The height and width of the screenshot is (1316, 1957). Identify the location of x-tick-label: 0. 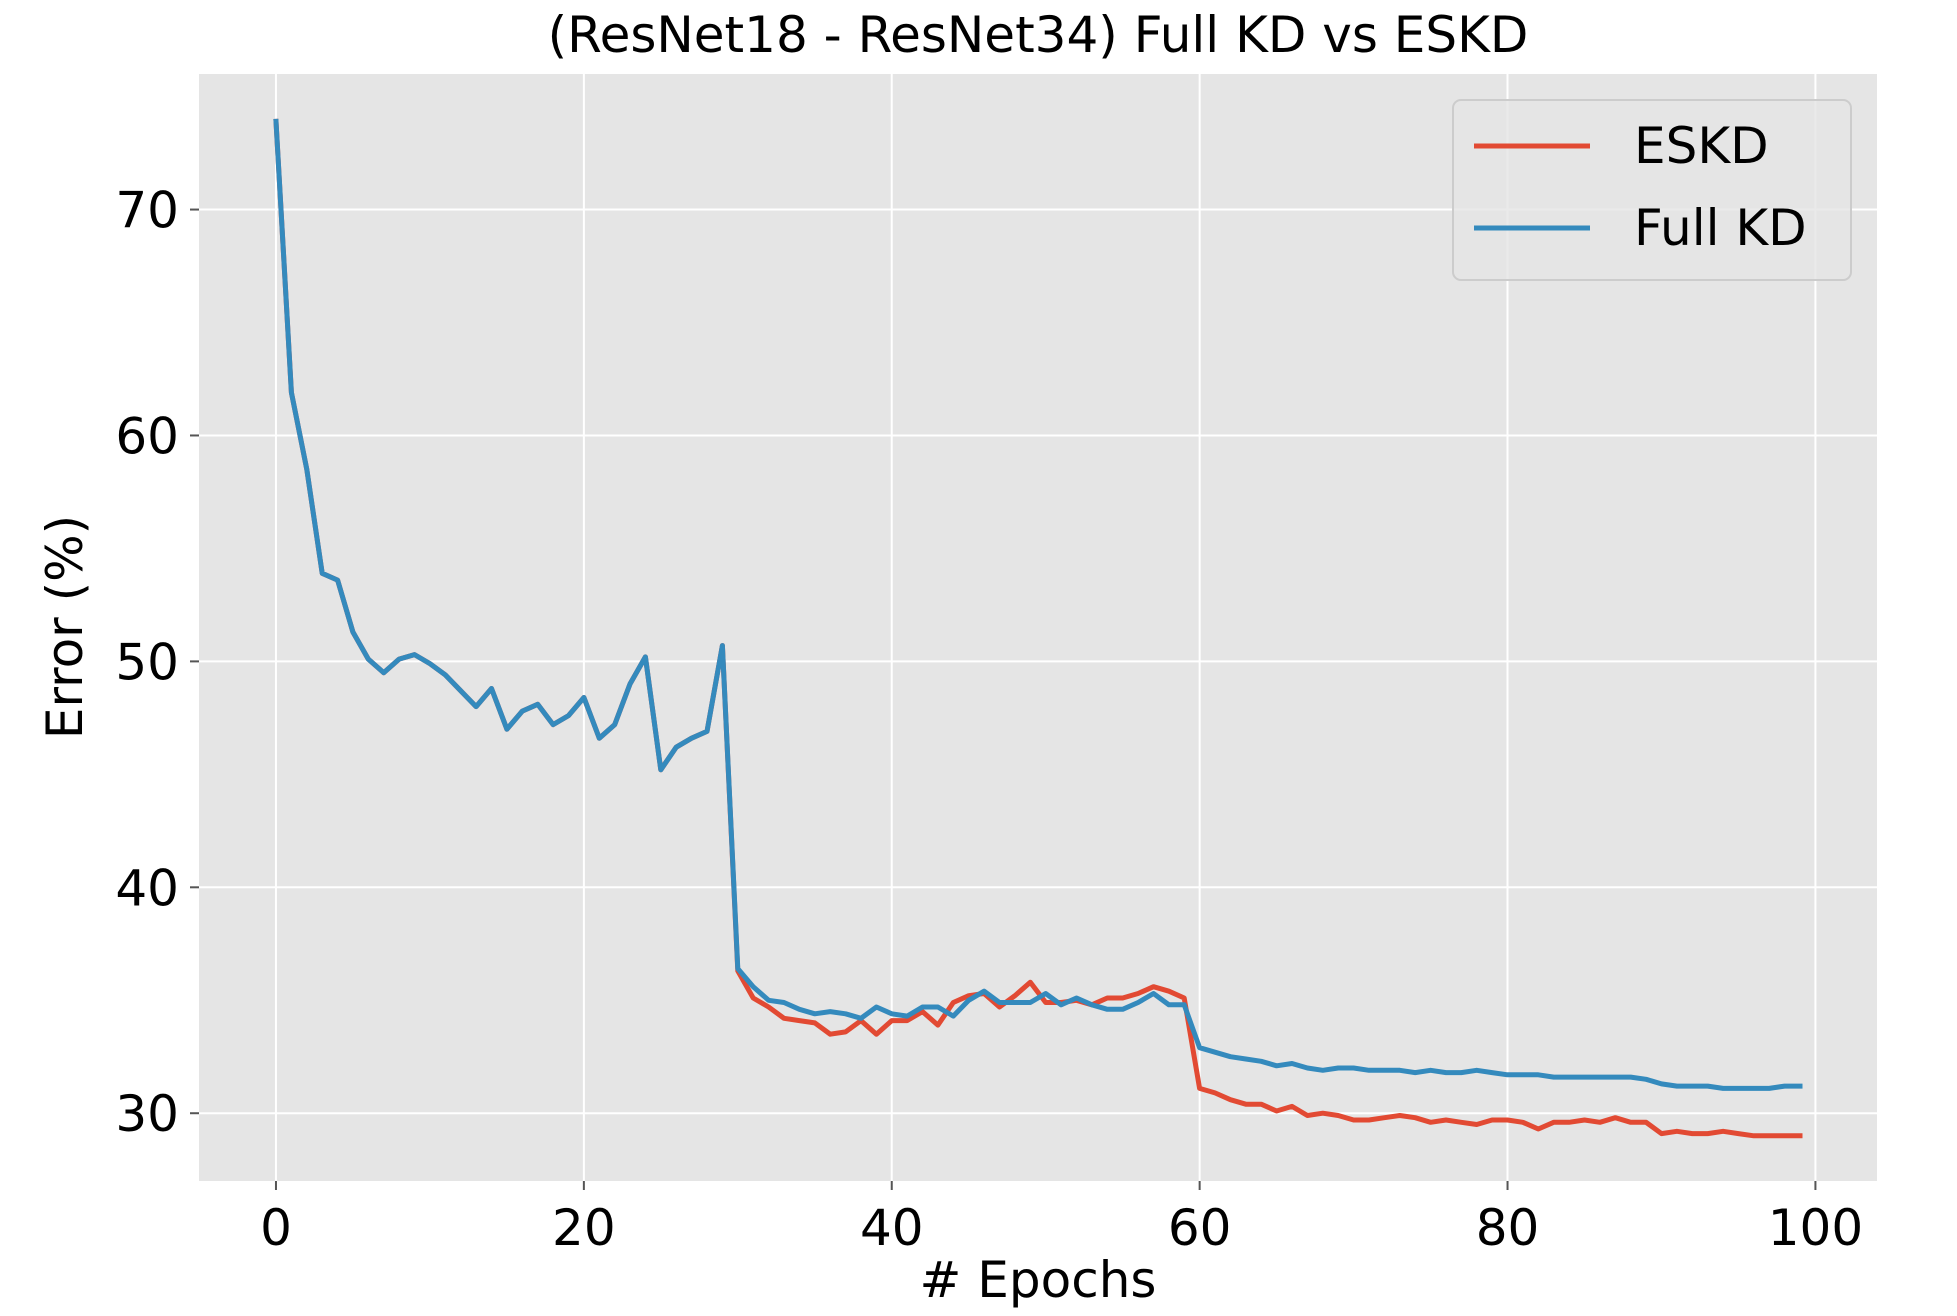
(276, 1228).